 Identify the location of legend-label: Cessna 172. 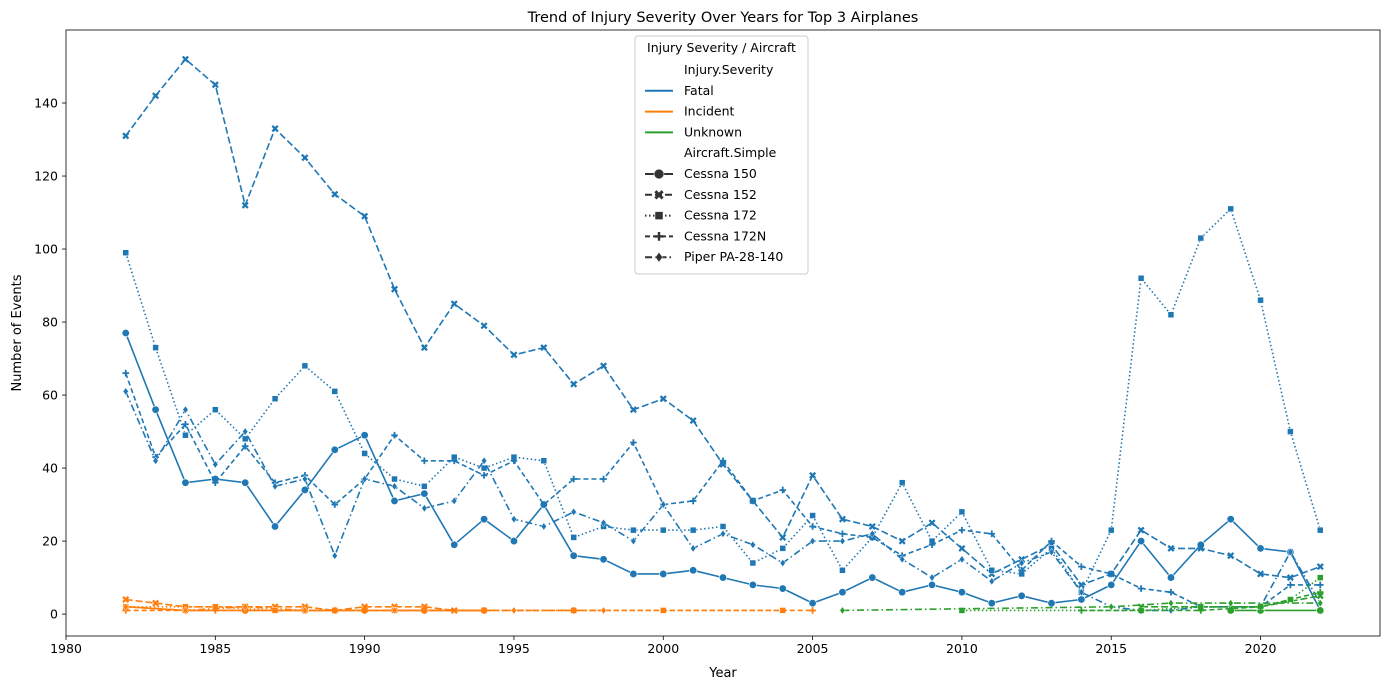
(720, 215).